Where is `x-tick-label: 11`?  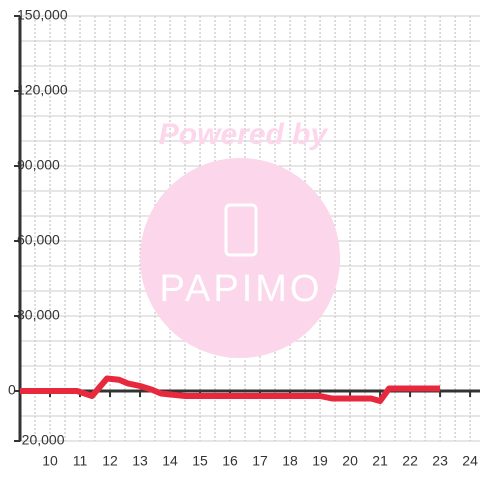
x-tick-label: 11 is located at coordinates (80, 461).